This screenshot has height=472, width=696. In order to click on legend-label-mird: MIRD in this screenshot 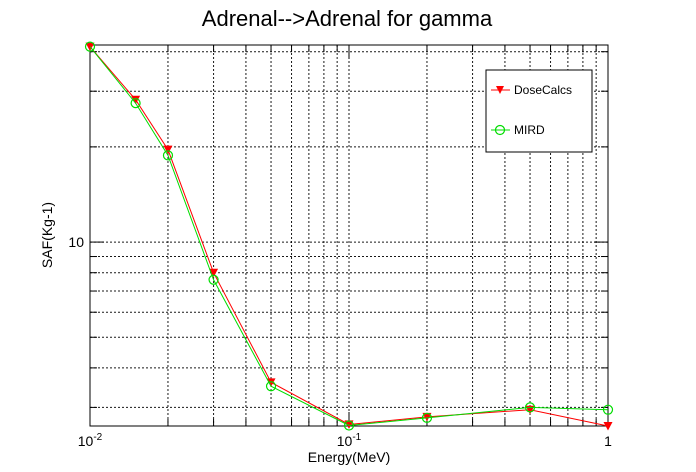, I will do `click(529, 130)`.